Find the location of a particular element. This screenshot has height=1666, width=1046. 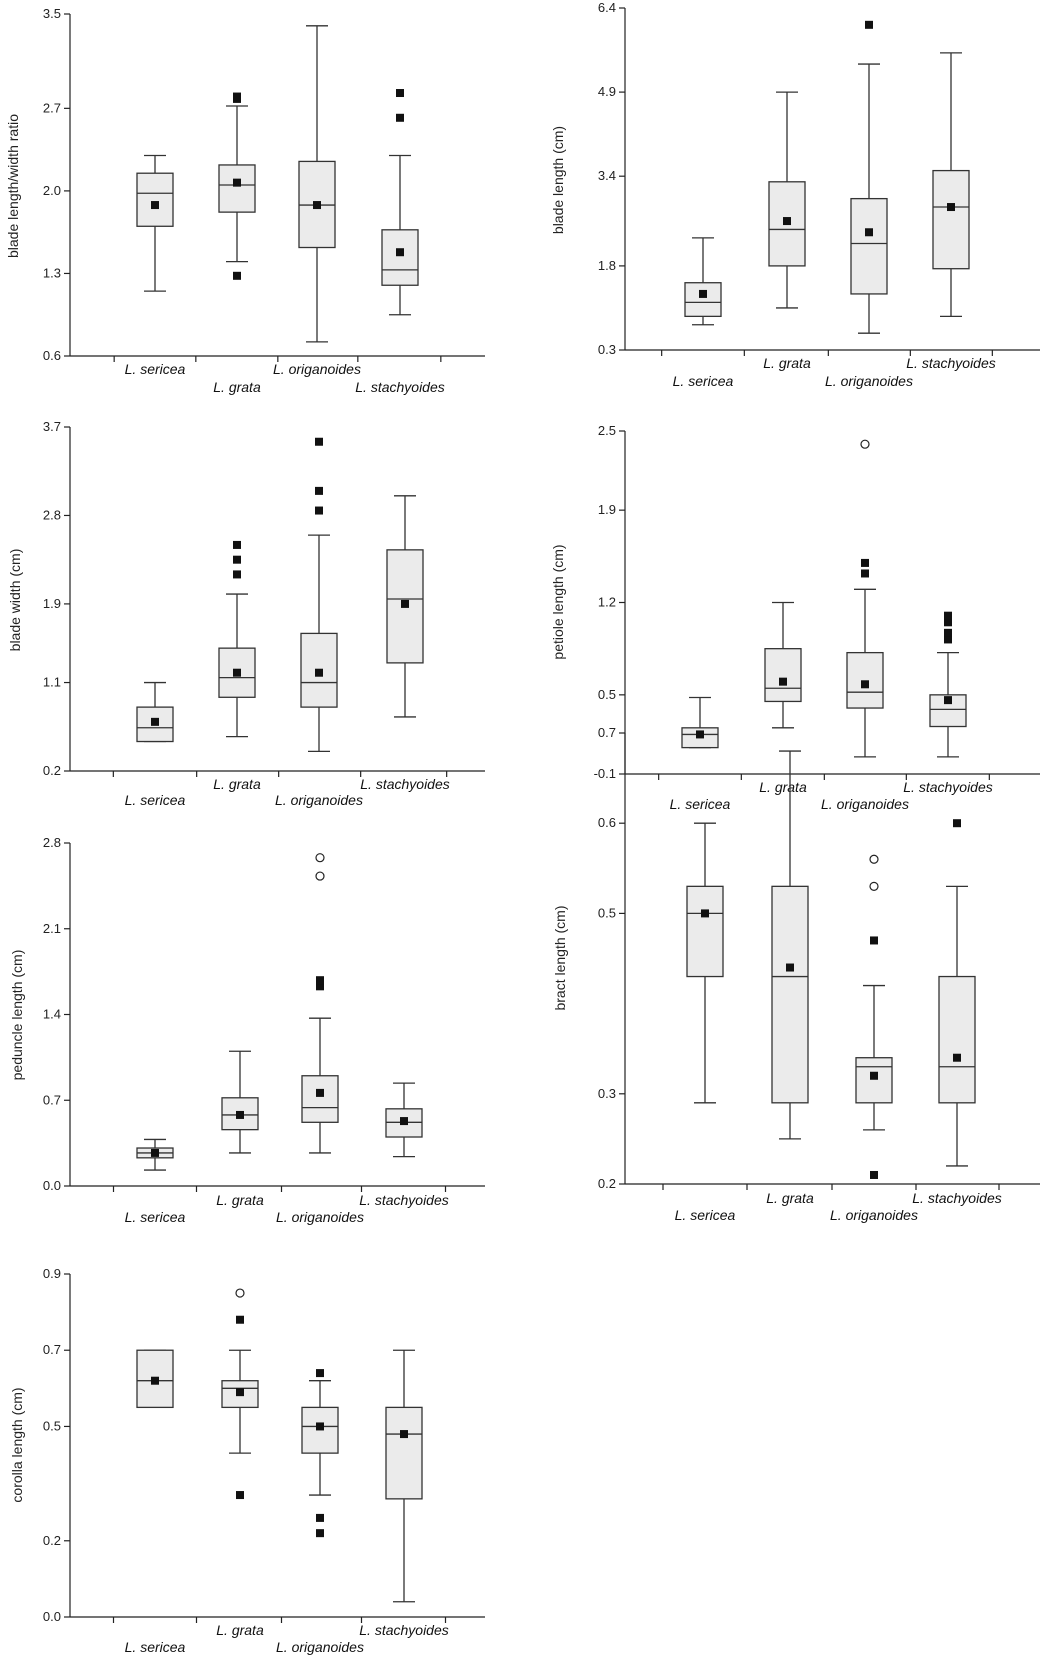

y-tick-label: 0.0 is located at coordinates (52, 1616).